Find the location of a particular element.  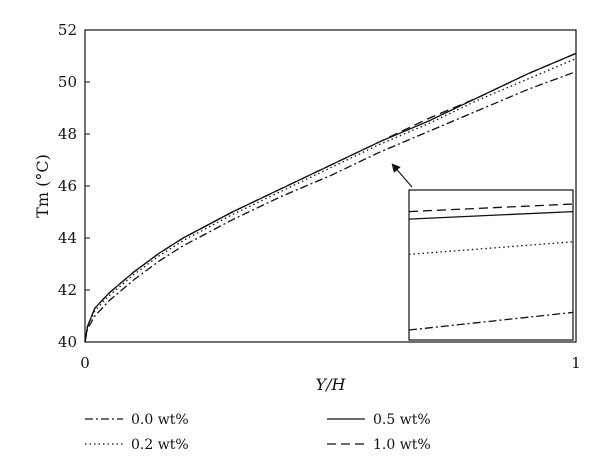

y-tick-label: 44 is located at coordinates (67, 238).